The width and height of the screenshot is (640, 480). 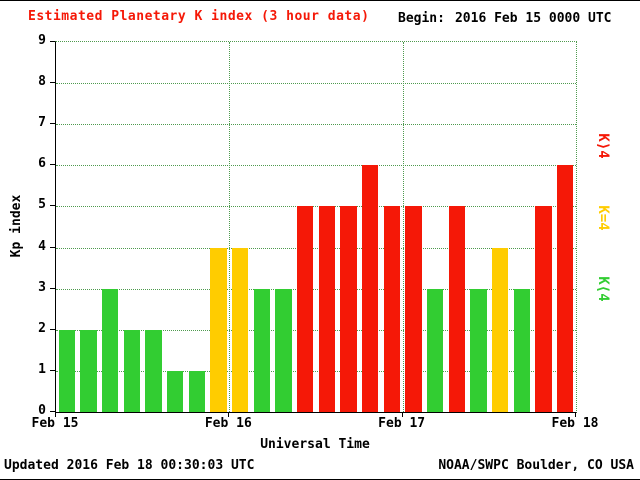 What do you see at coordinates (42, 328) in the screenshot?
I see `y-tick-label: 2` at bounding box center [42, 328].